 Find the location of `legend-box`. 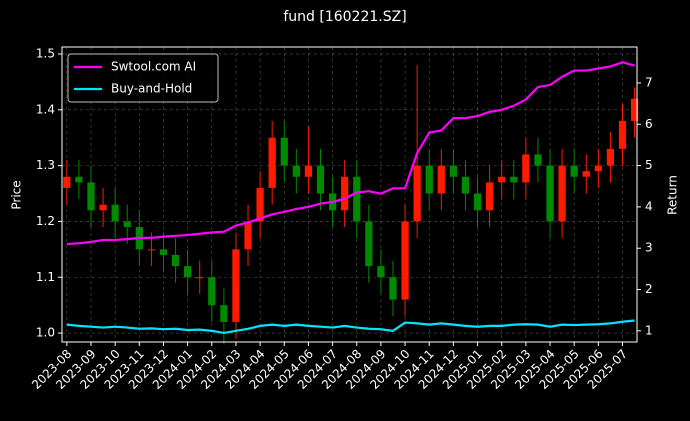

legend-box is located at coordinates (143, 78).